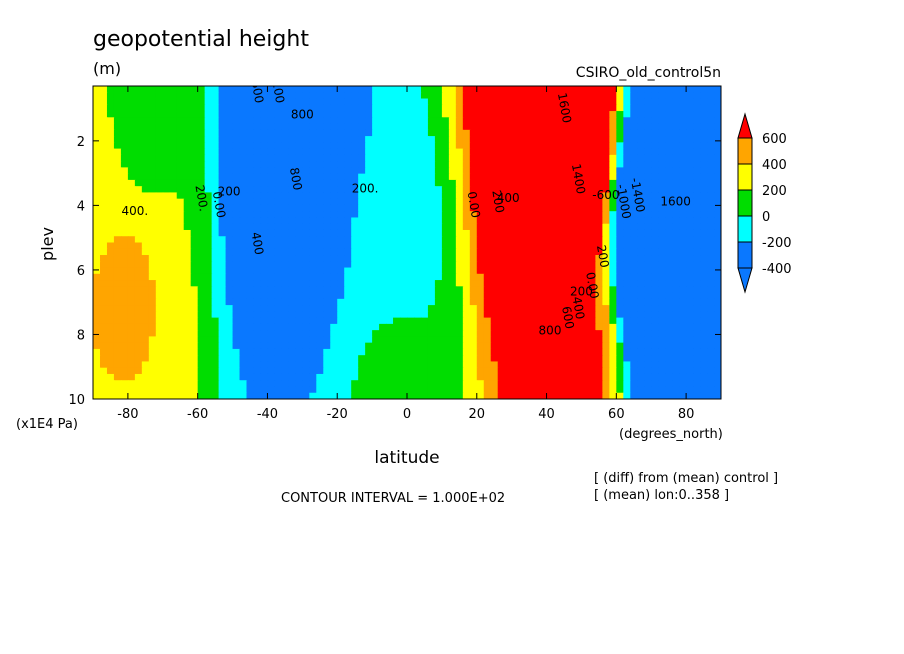  Describe the element at coordinates (592, 285) in the screenshot. I see `contour-label: 0.00` at that location.